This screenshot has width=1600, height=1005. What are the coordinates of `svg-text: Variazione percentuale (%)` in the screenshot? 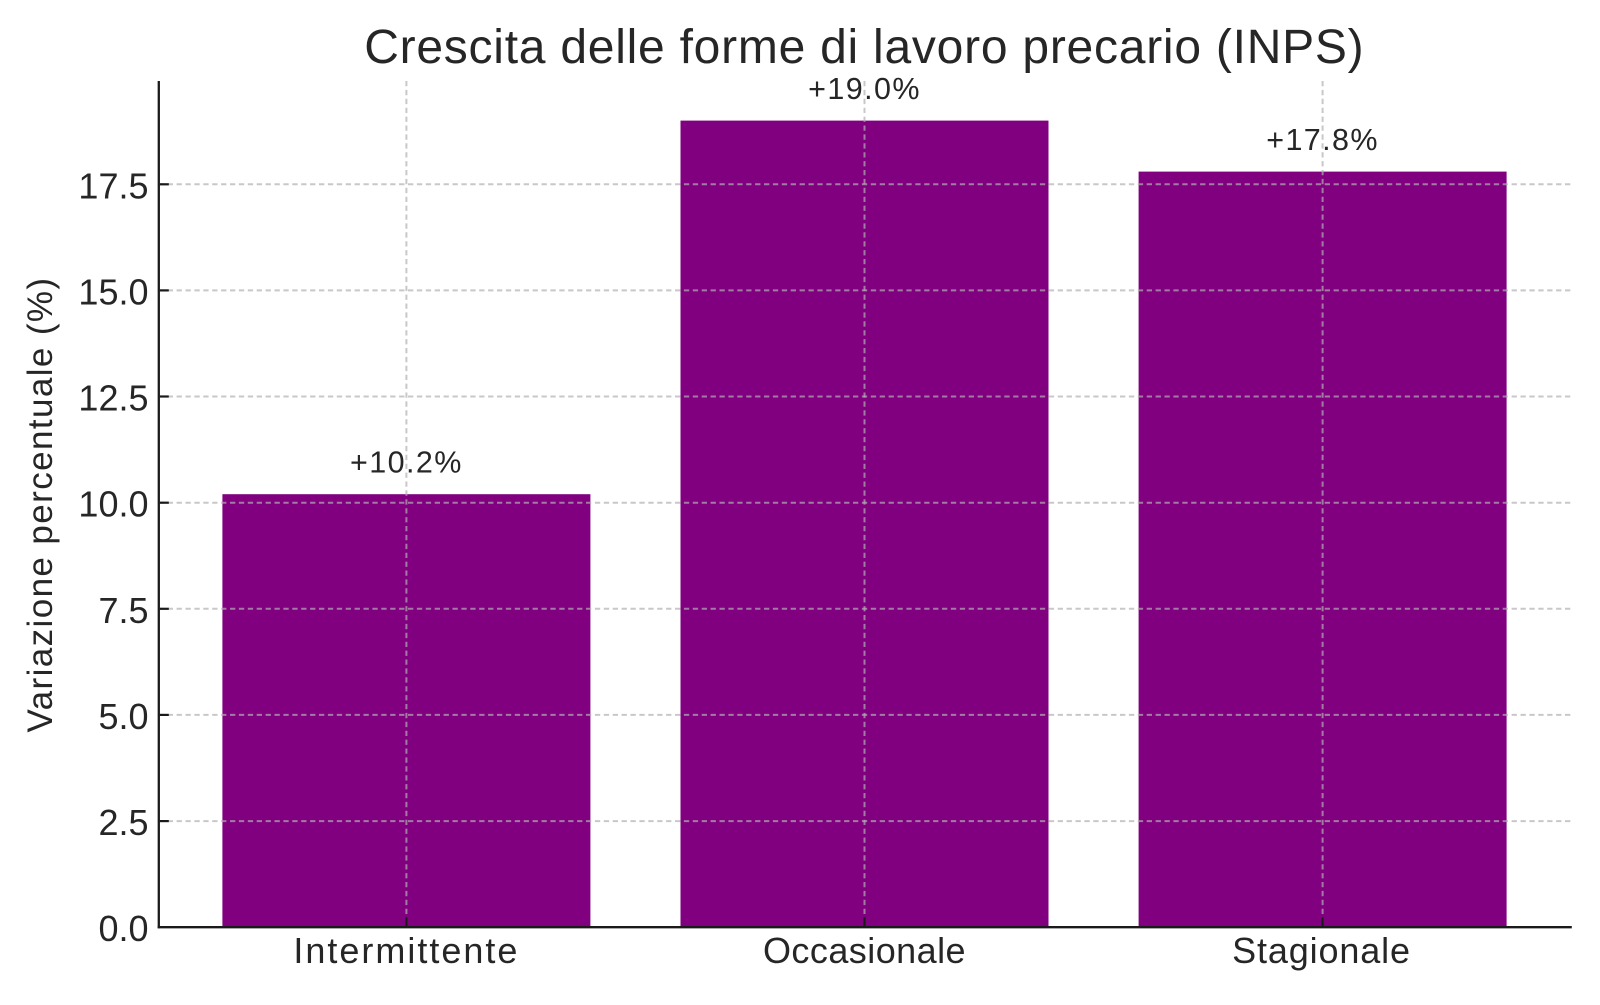 It's located at (40, 505).